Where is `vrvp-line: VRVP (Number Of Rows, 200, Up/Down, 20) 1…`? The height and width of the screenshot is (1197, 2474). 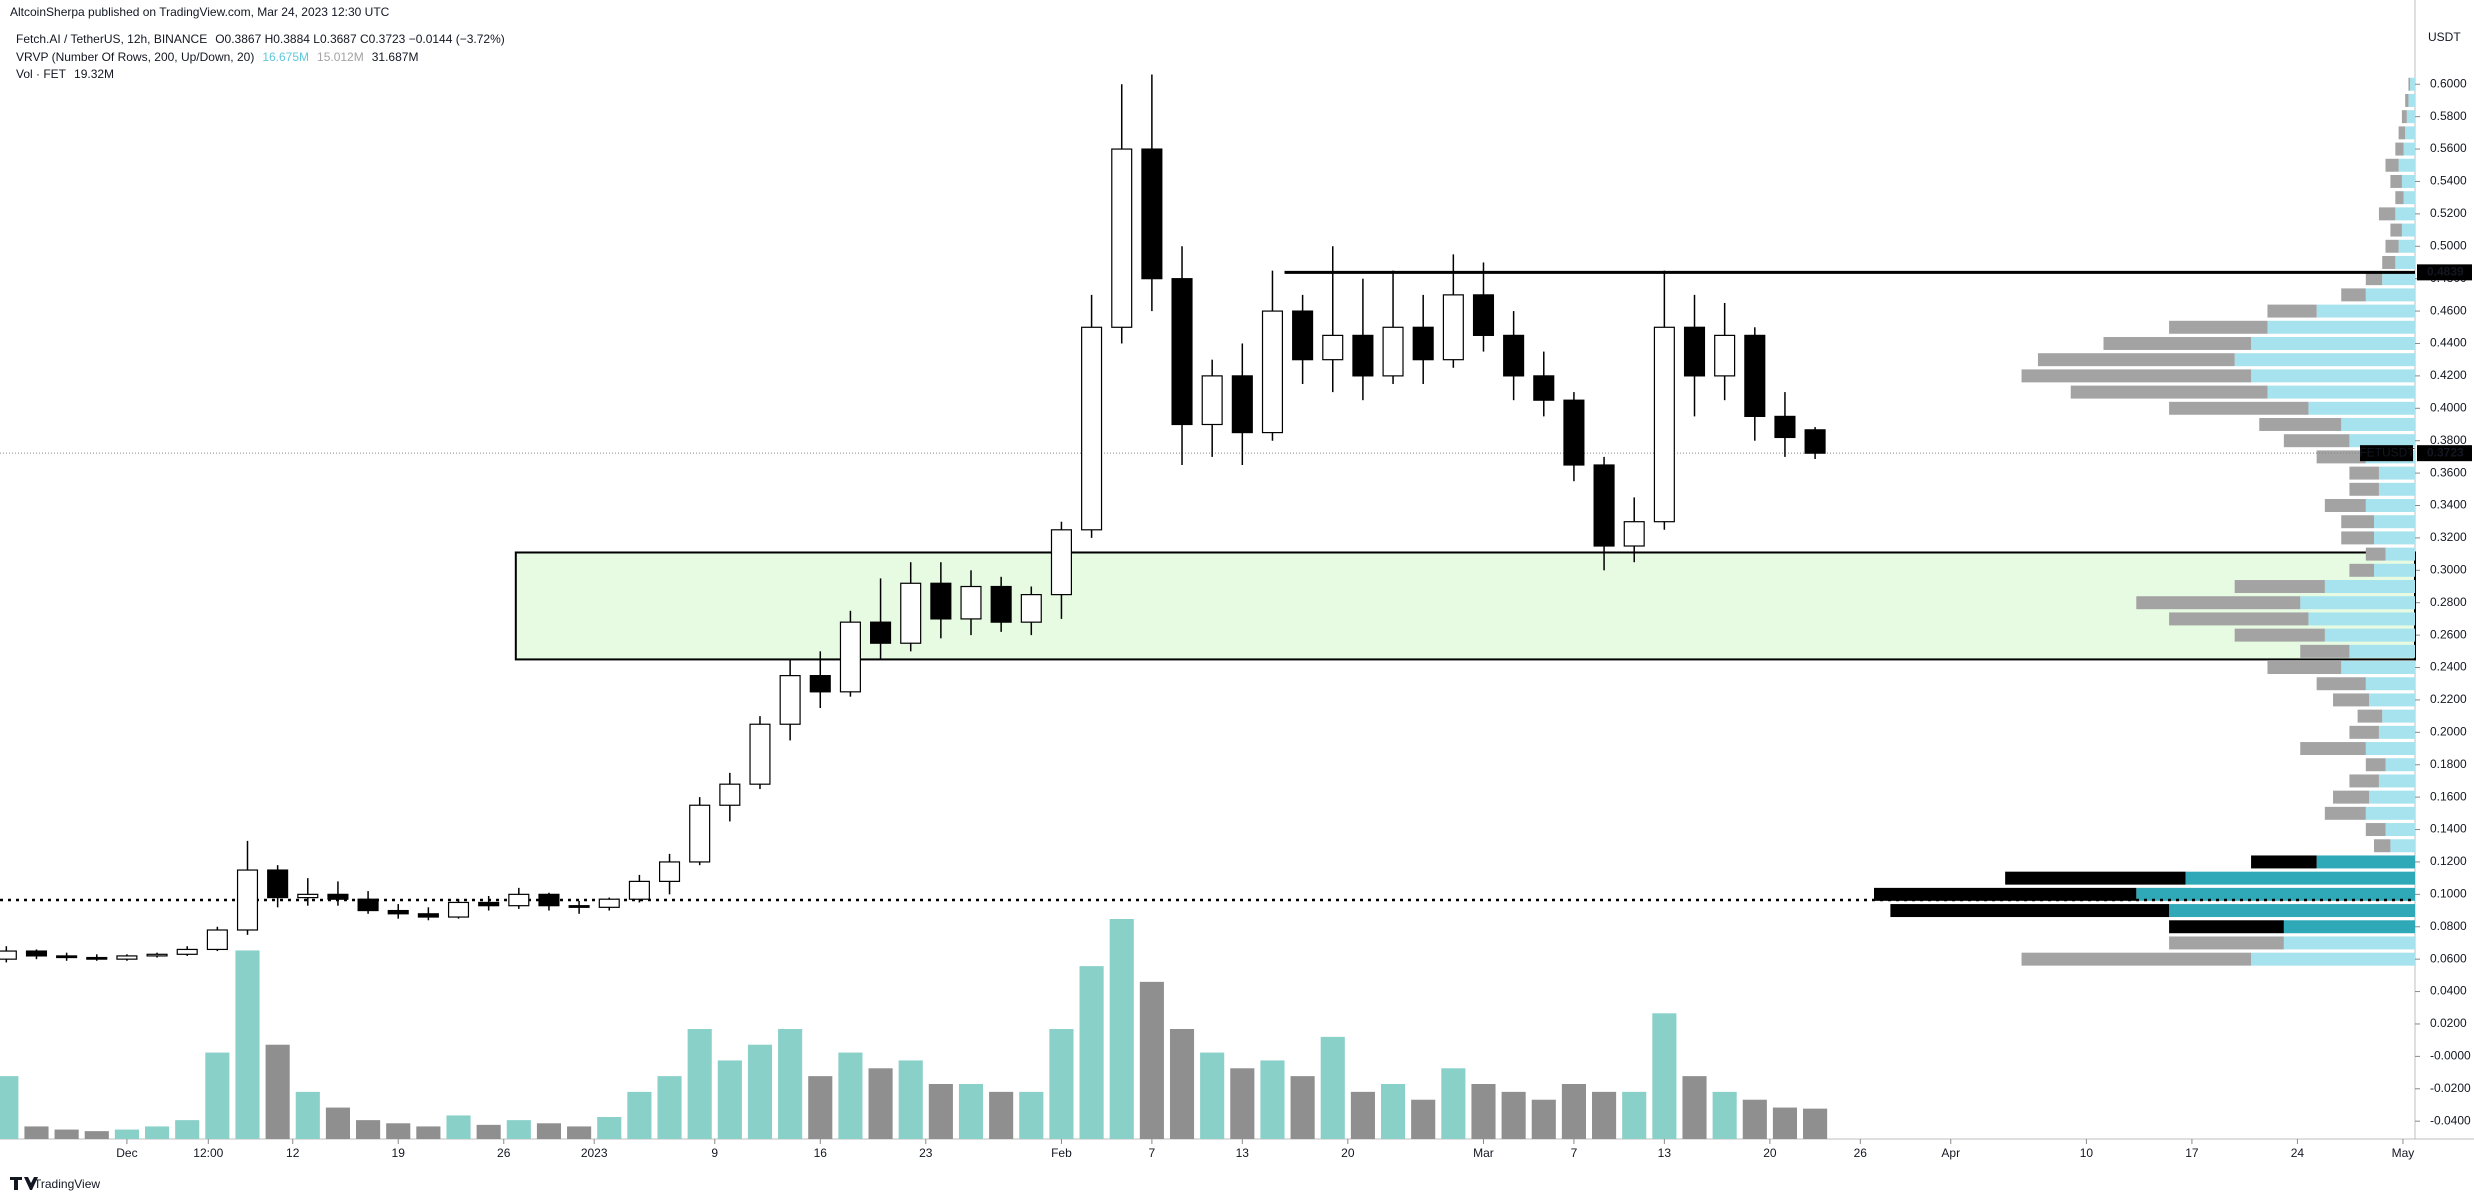 vrvp-line: VRVP (Number Of Rows, 200, Up/Down, 20) 1… is located at coordinates (217, 57).